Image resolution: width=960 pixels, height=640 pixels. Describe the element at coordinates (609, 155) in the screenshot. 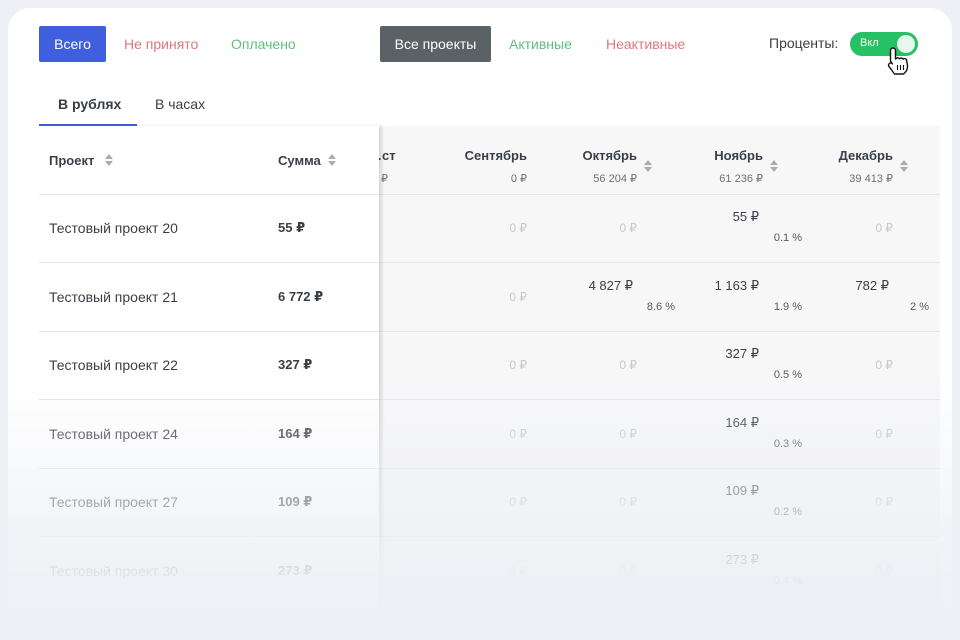

I see `month-header-name: Октябрь` at that location.